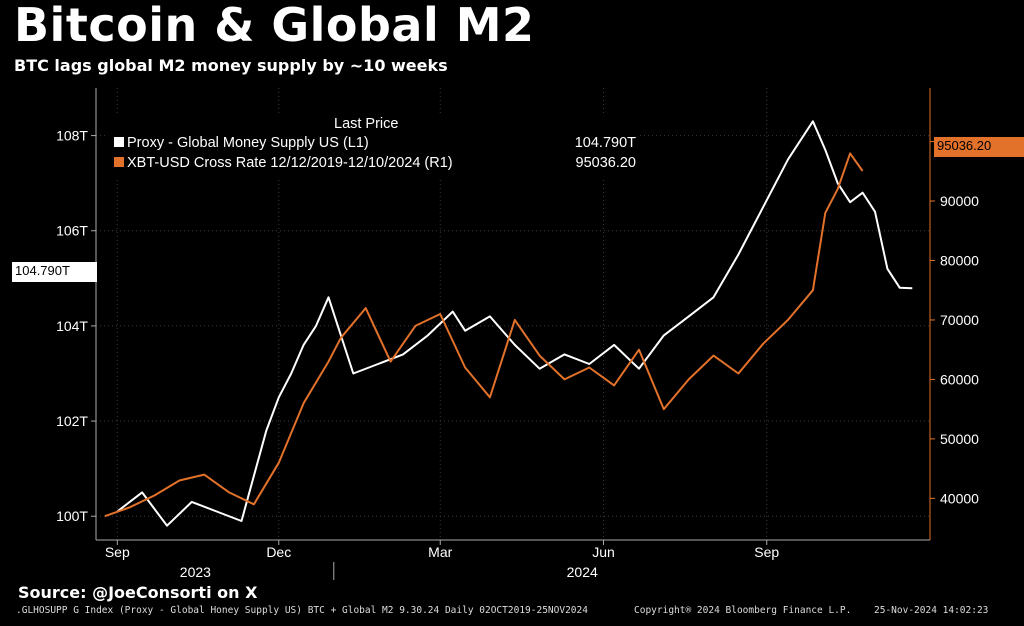 The width and height of the screenshot is (1024, 626). Describe the element at coordinates (959, 320) in the screenshot. I see `right-tick-label: 70000` at that location.